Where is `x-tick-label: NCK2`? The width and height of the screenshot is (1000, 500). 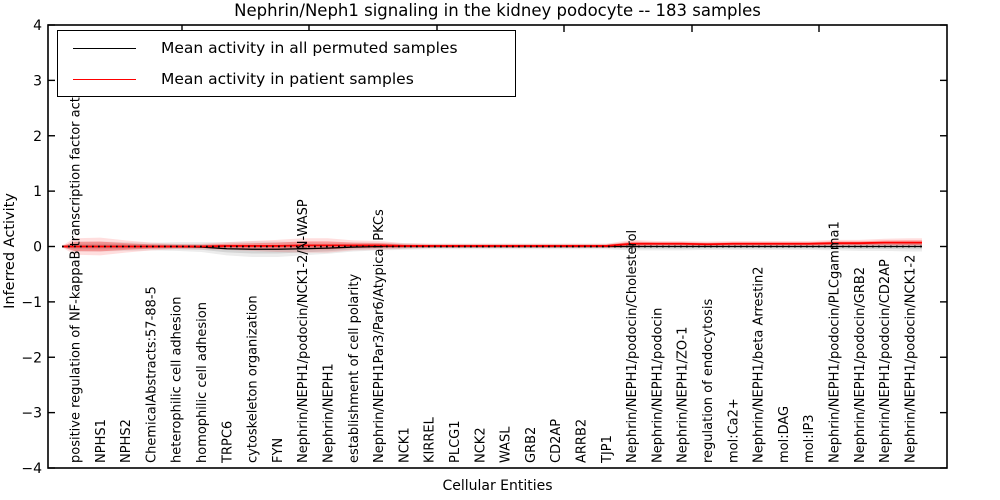 x-tick-label: NCK2 is located at coordinates (480, 445).